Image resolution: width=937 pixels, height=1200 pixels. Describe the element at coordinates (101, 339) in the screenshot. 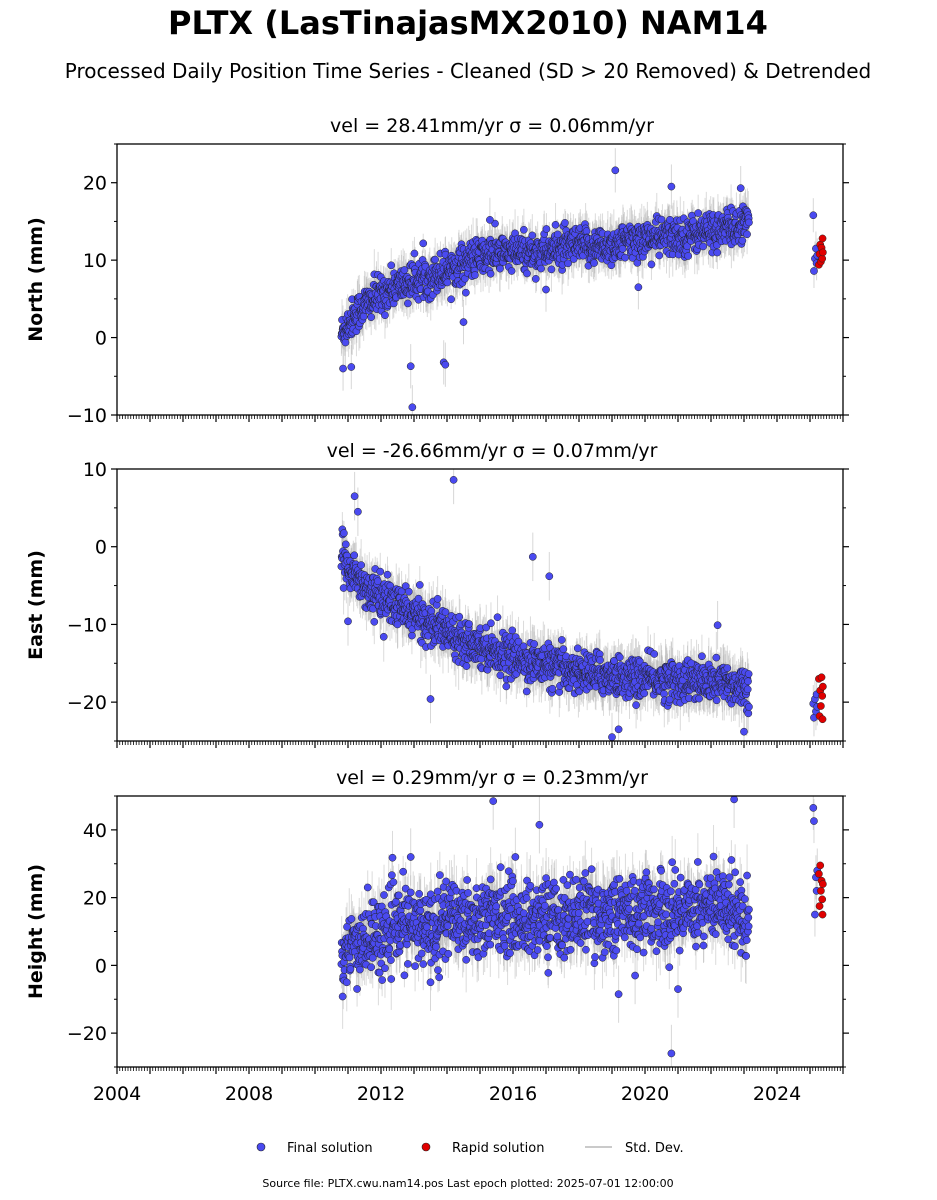

I see `y-tick-label: 0` at that location.